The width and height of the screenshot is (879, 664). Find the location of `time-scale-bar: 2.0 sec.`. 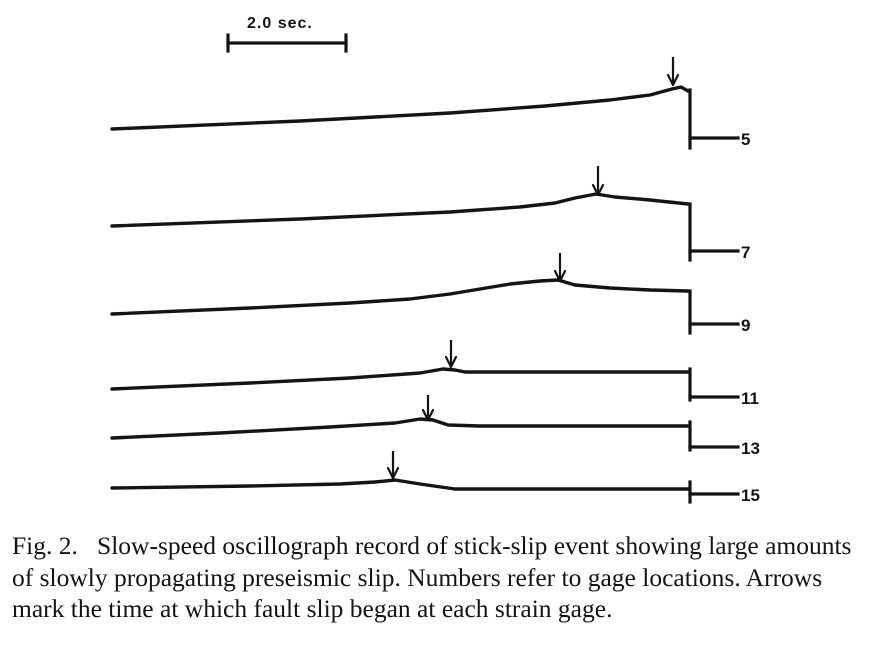

time-scale-bar: 2.0 sec. is located at coordinates (287, 34).